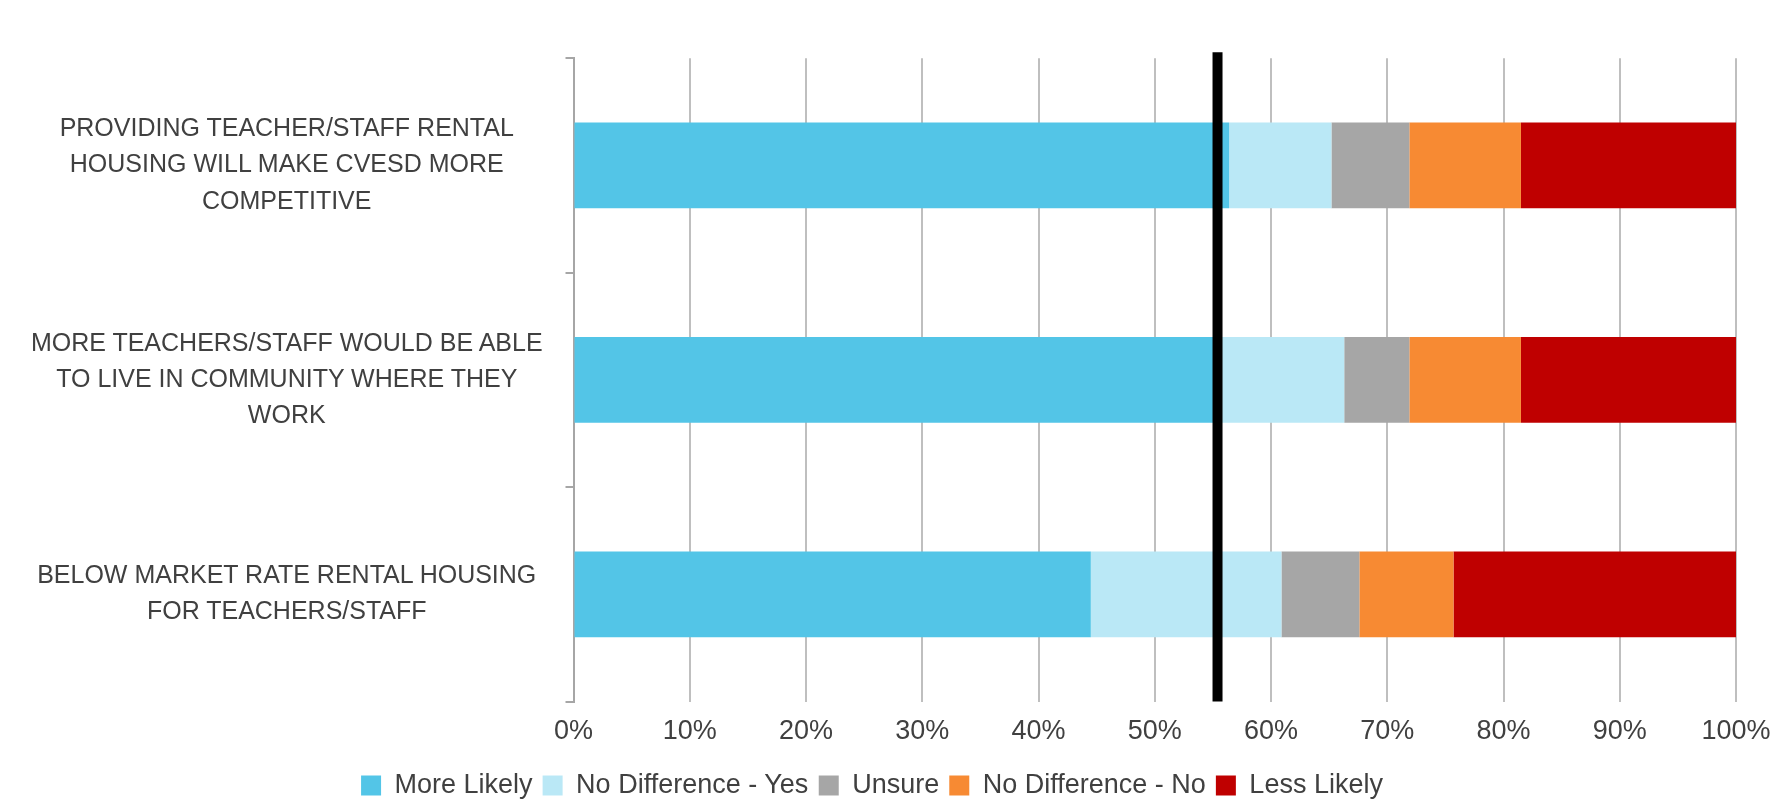 The width and height of the screenshot is (1791, 809). Describe the element at coordinates (287, 592) in the screenshot. I see `y-tick-label: BELOW MARKET RATE RENTAL HOUSING FOR TEACHERS/STAFF` at that location.